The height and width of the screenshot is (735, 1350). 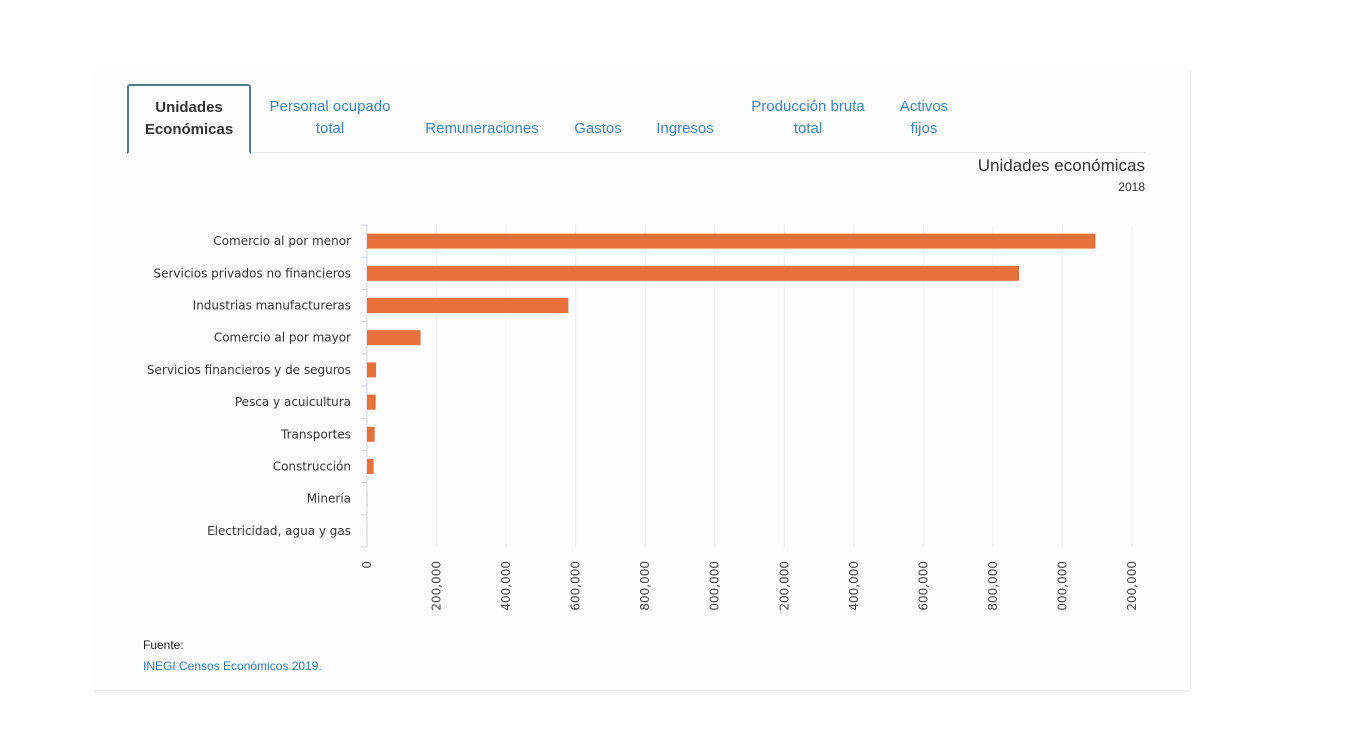 What do you see at coordinates (924, 117) in the screenshot?
I see `tab-activos-fijos: Activos fijos` at bounding box center [924, 117].